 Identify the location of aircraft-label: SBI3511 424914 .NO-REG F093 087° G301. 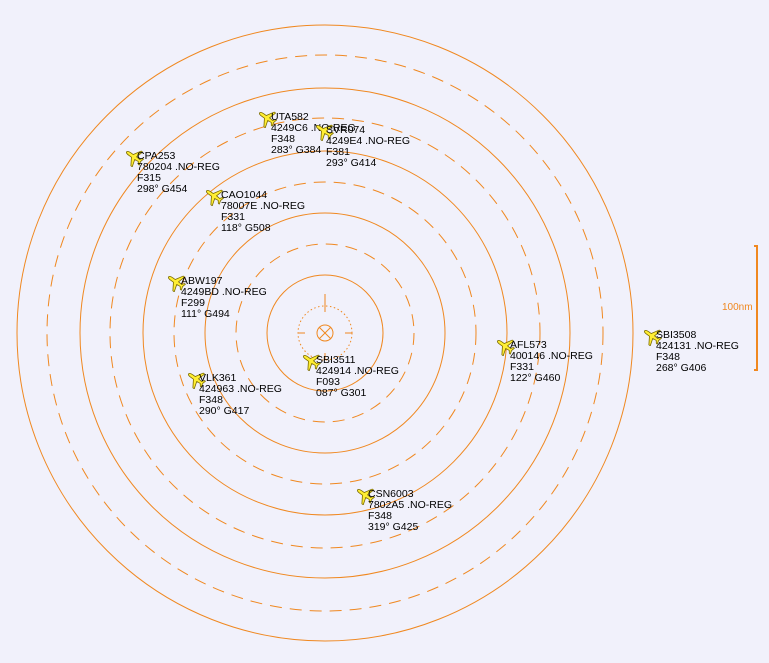
(357, 377).